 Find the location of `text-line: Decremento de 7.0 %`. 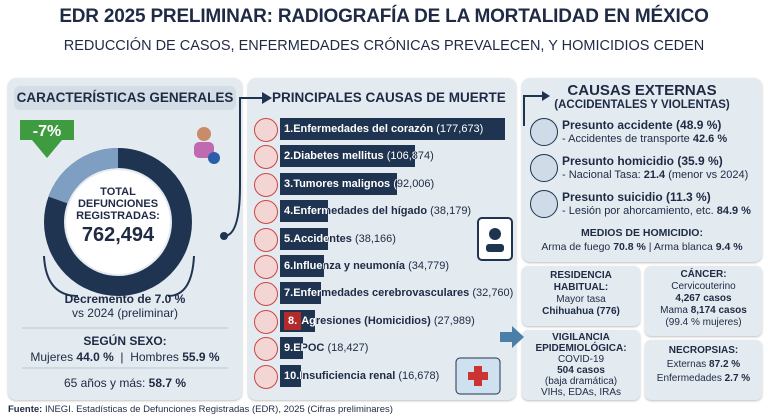

text-line: Decremento de 7.0 % is located at coordinates (125, 299).